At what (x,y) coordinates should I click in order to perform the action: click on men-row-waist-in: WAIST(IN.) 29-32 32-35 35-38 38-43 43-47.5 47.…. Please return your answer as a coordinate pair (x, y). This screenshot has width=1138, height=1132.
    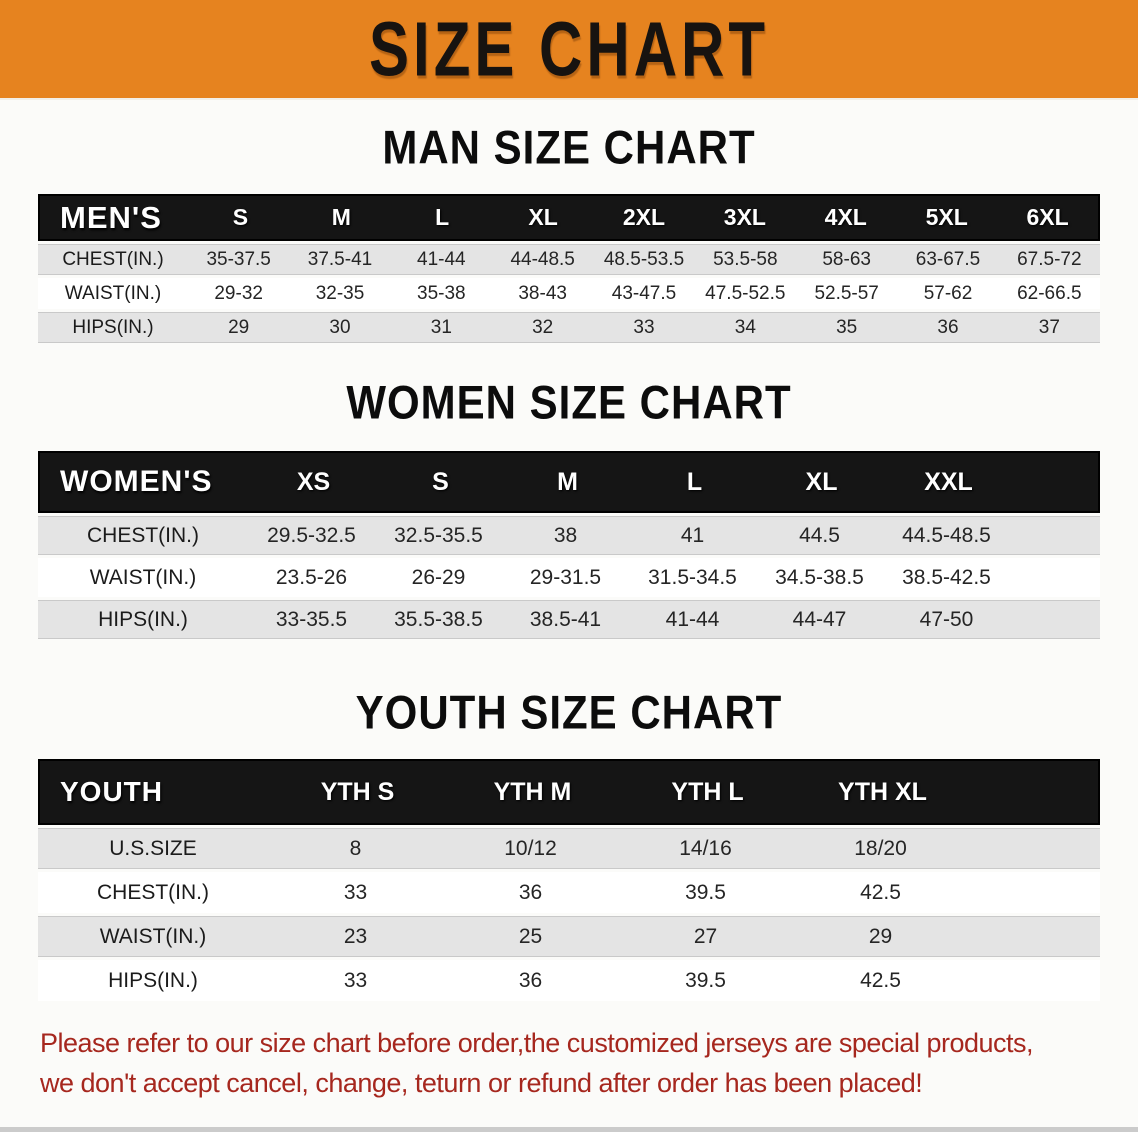
    Looking at the image, I should click on (569, 293).